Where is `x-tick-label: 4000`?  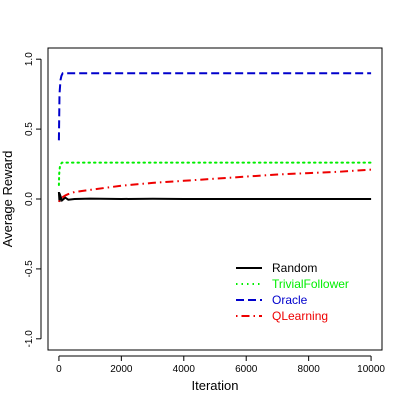
x-tick-label: 4000 is located at coordinates (184, 369).